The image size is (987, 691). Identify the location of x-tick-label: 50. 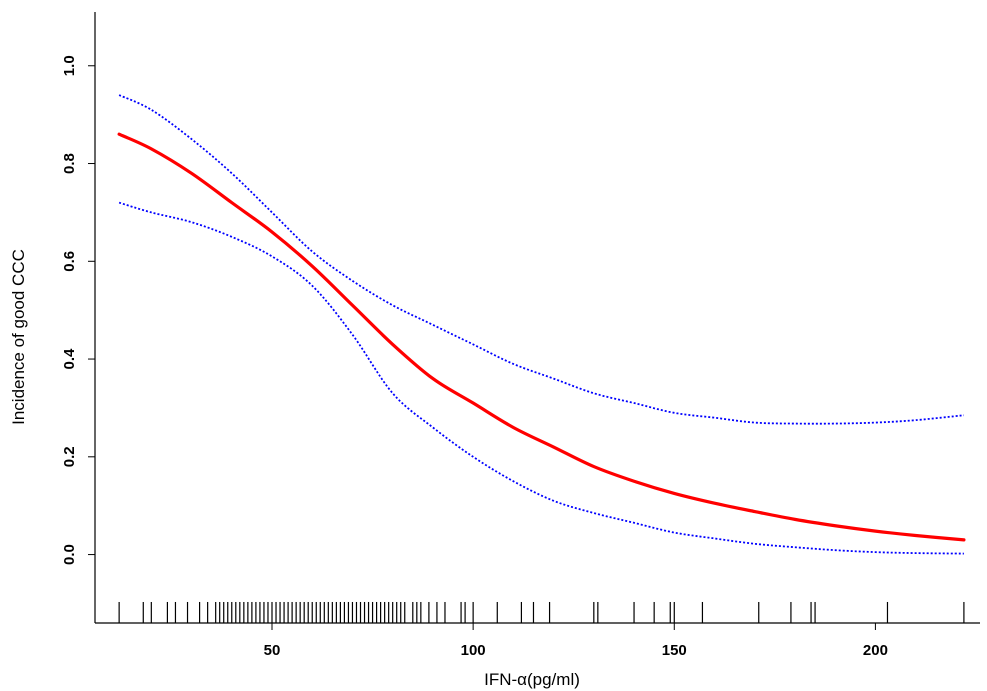
(272, 650).